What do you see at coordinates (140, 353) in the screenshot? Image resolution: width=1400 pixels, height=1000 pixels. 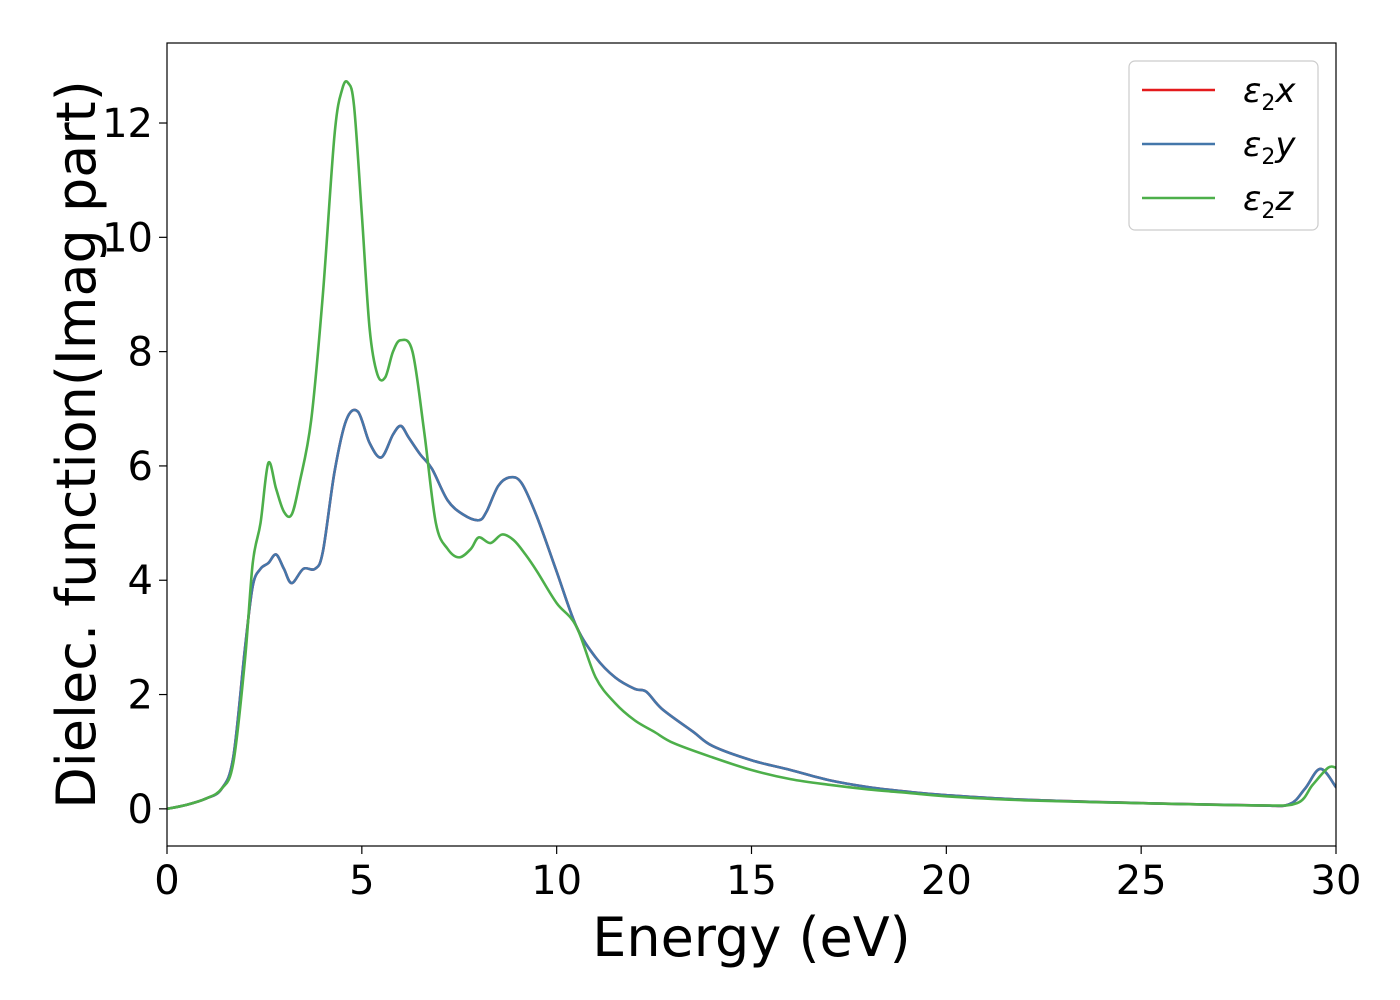 I see `y-tick-label: 8` at bounding box center [140, 353].